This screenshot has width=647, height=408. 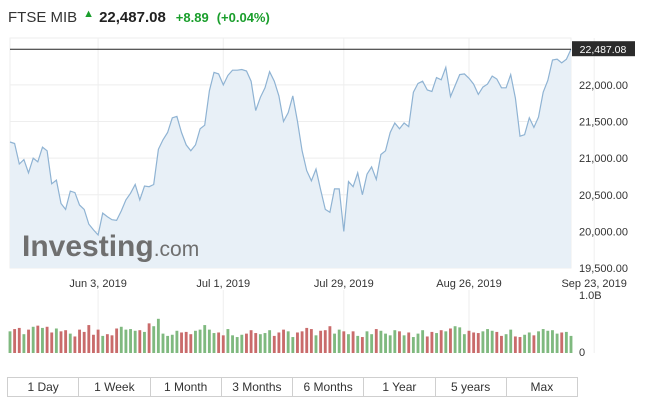 What do you see at coordinates (329, 387) in the screenshot?
I see `range-tab: 6 Months` at bounding box center [329, 387].